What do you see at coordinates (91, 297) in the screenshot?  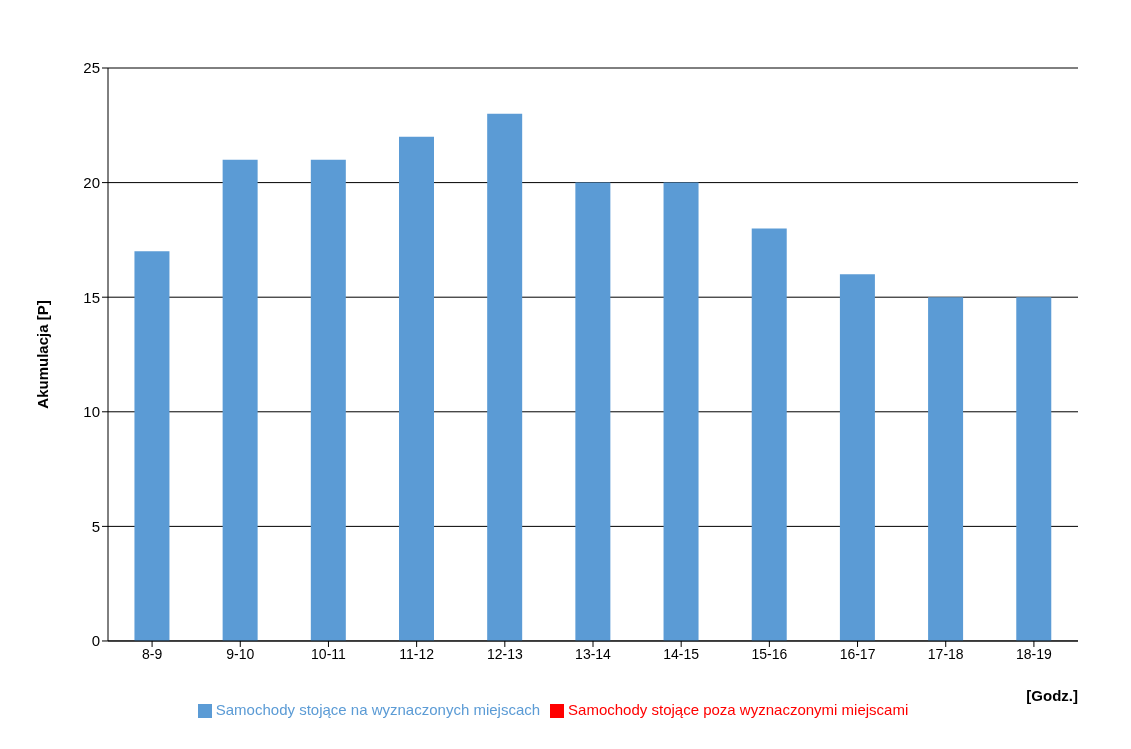 I see `y-tick-label: 15` at bounding box center [91, 297].